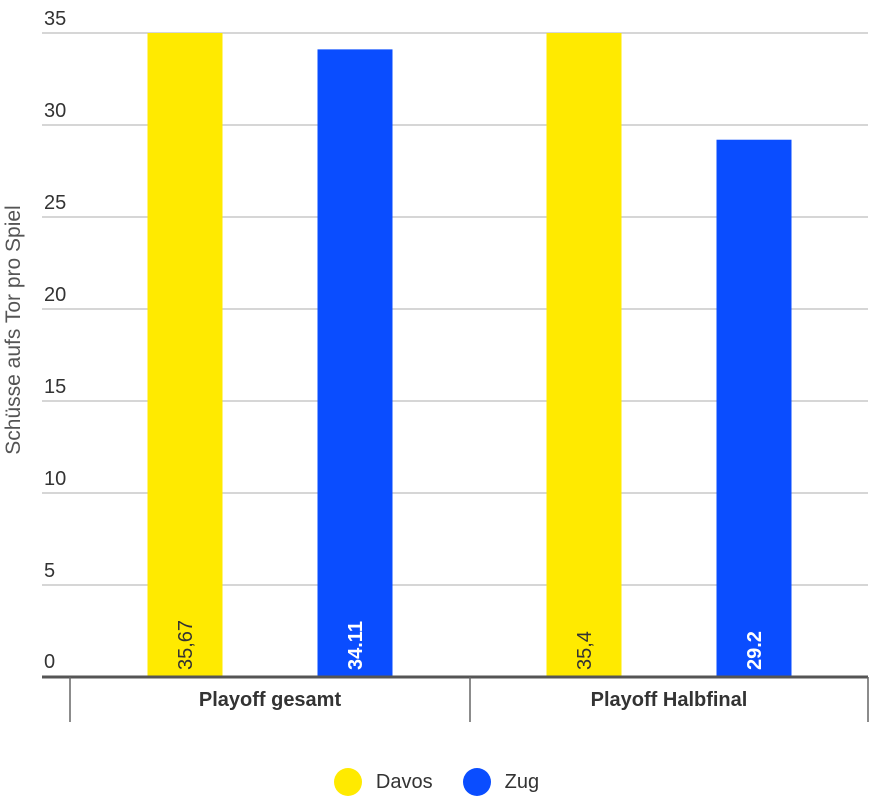 This screenshot has height=804, width=873. Describe the element at coordinates (476, 782) in the screenshot. I see `legend-swatch-zug` at that location.